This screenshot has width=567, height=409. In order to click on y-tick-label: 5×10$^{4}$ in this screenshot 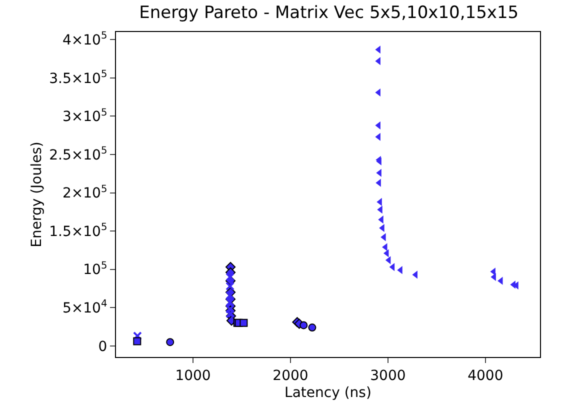, I will do `click(85, 307)`.